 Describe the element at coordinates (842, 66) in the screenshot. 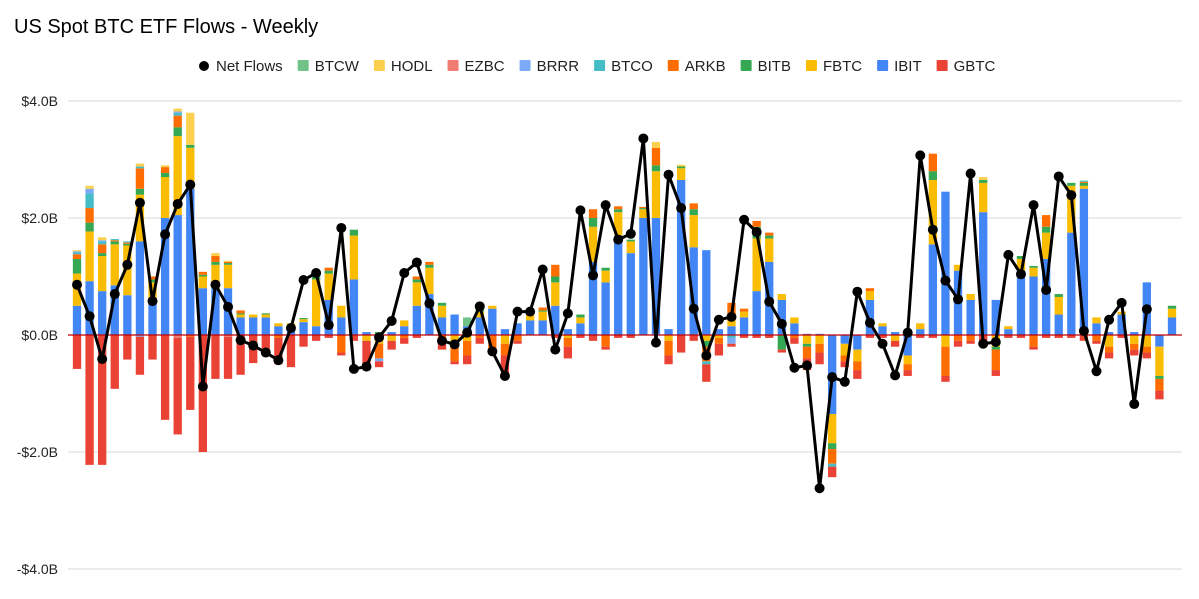

I see `legend-label-fbtc: FBTC` at that location.